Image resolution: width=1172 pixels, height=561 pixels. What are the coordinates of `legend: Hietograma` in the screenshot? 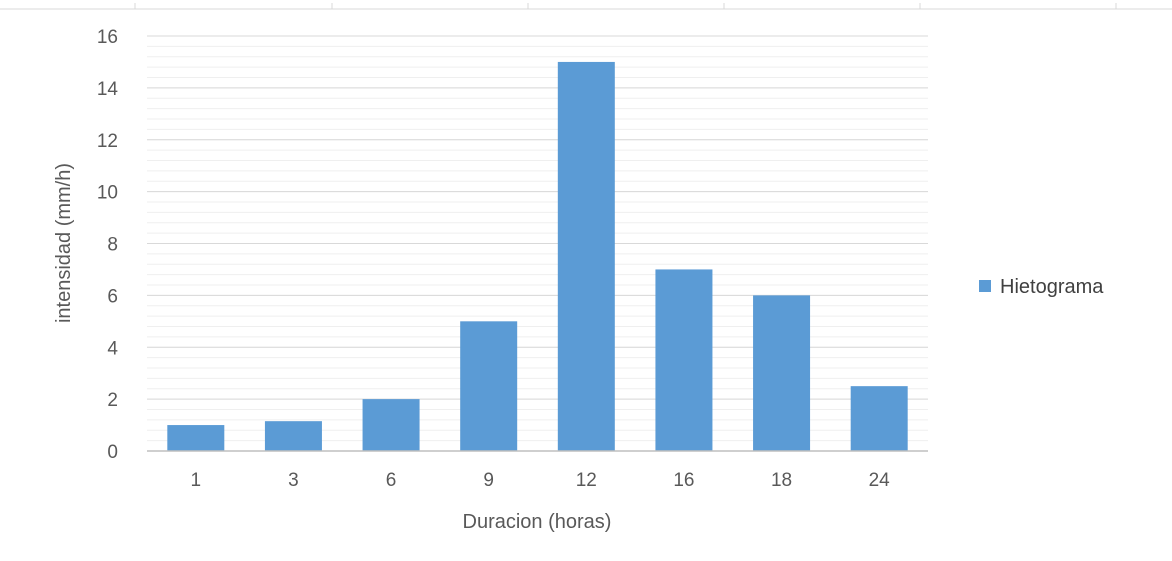 It's located at (1041, 287).